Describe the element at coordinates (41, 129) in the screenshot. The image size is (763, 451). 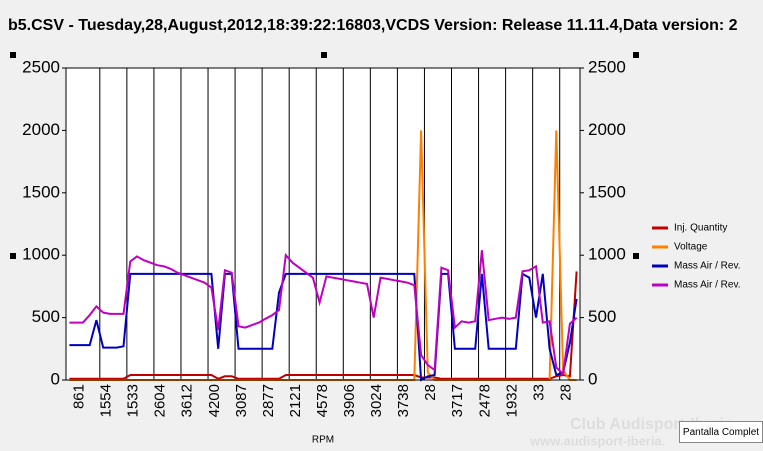
I see `y-tick-label: 2000` at that location.